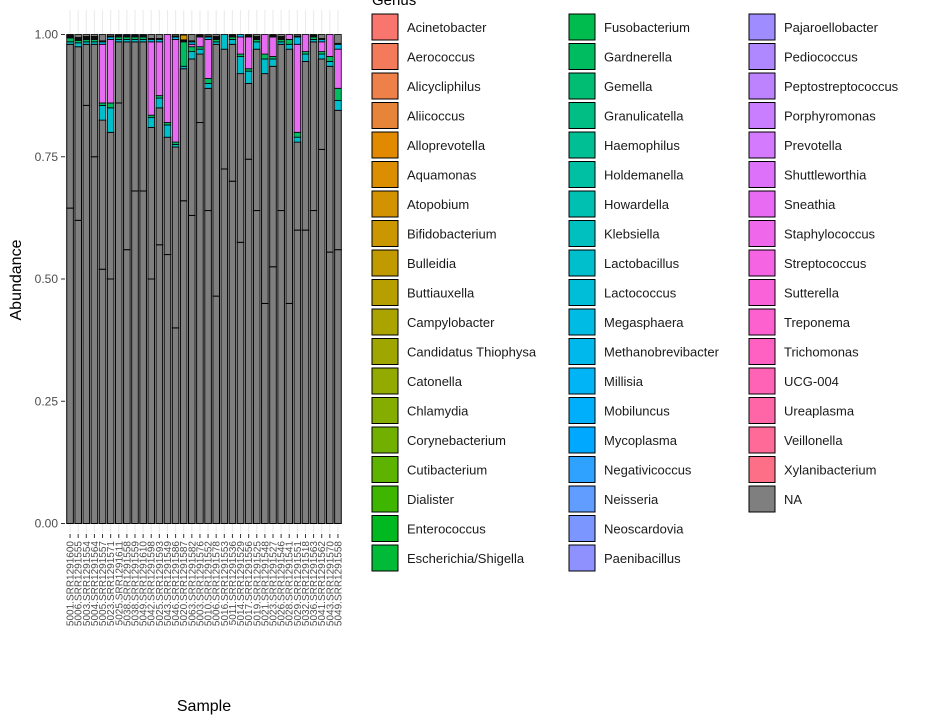 The height and width of the screenshot is (724, 936). I want to click on legend-item: Neoscardovia, so click(626, 528).